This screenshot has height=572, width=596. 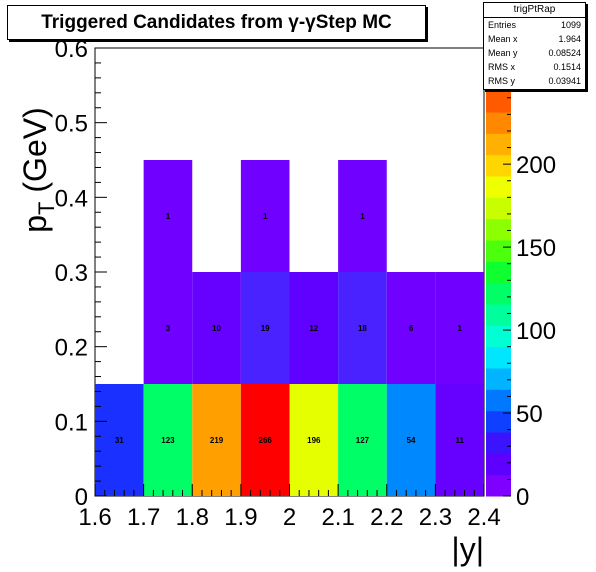 What do you see at coordinates (240, 517) in the screenshot?
I see `x-tick-label: 1.9` at bounding box center [240, 517].